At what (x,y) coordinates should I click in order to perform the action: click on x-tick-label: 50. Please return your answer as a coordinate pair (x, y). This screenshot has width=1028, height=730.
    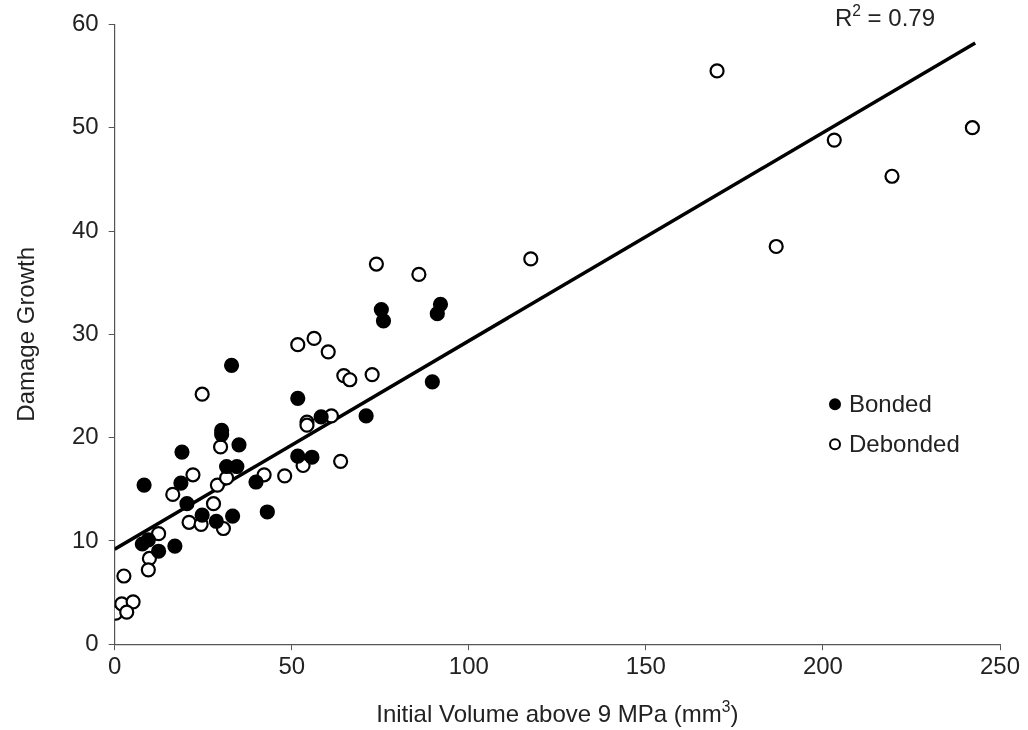
    Looking at the image, I should click on (292, 666).